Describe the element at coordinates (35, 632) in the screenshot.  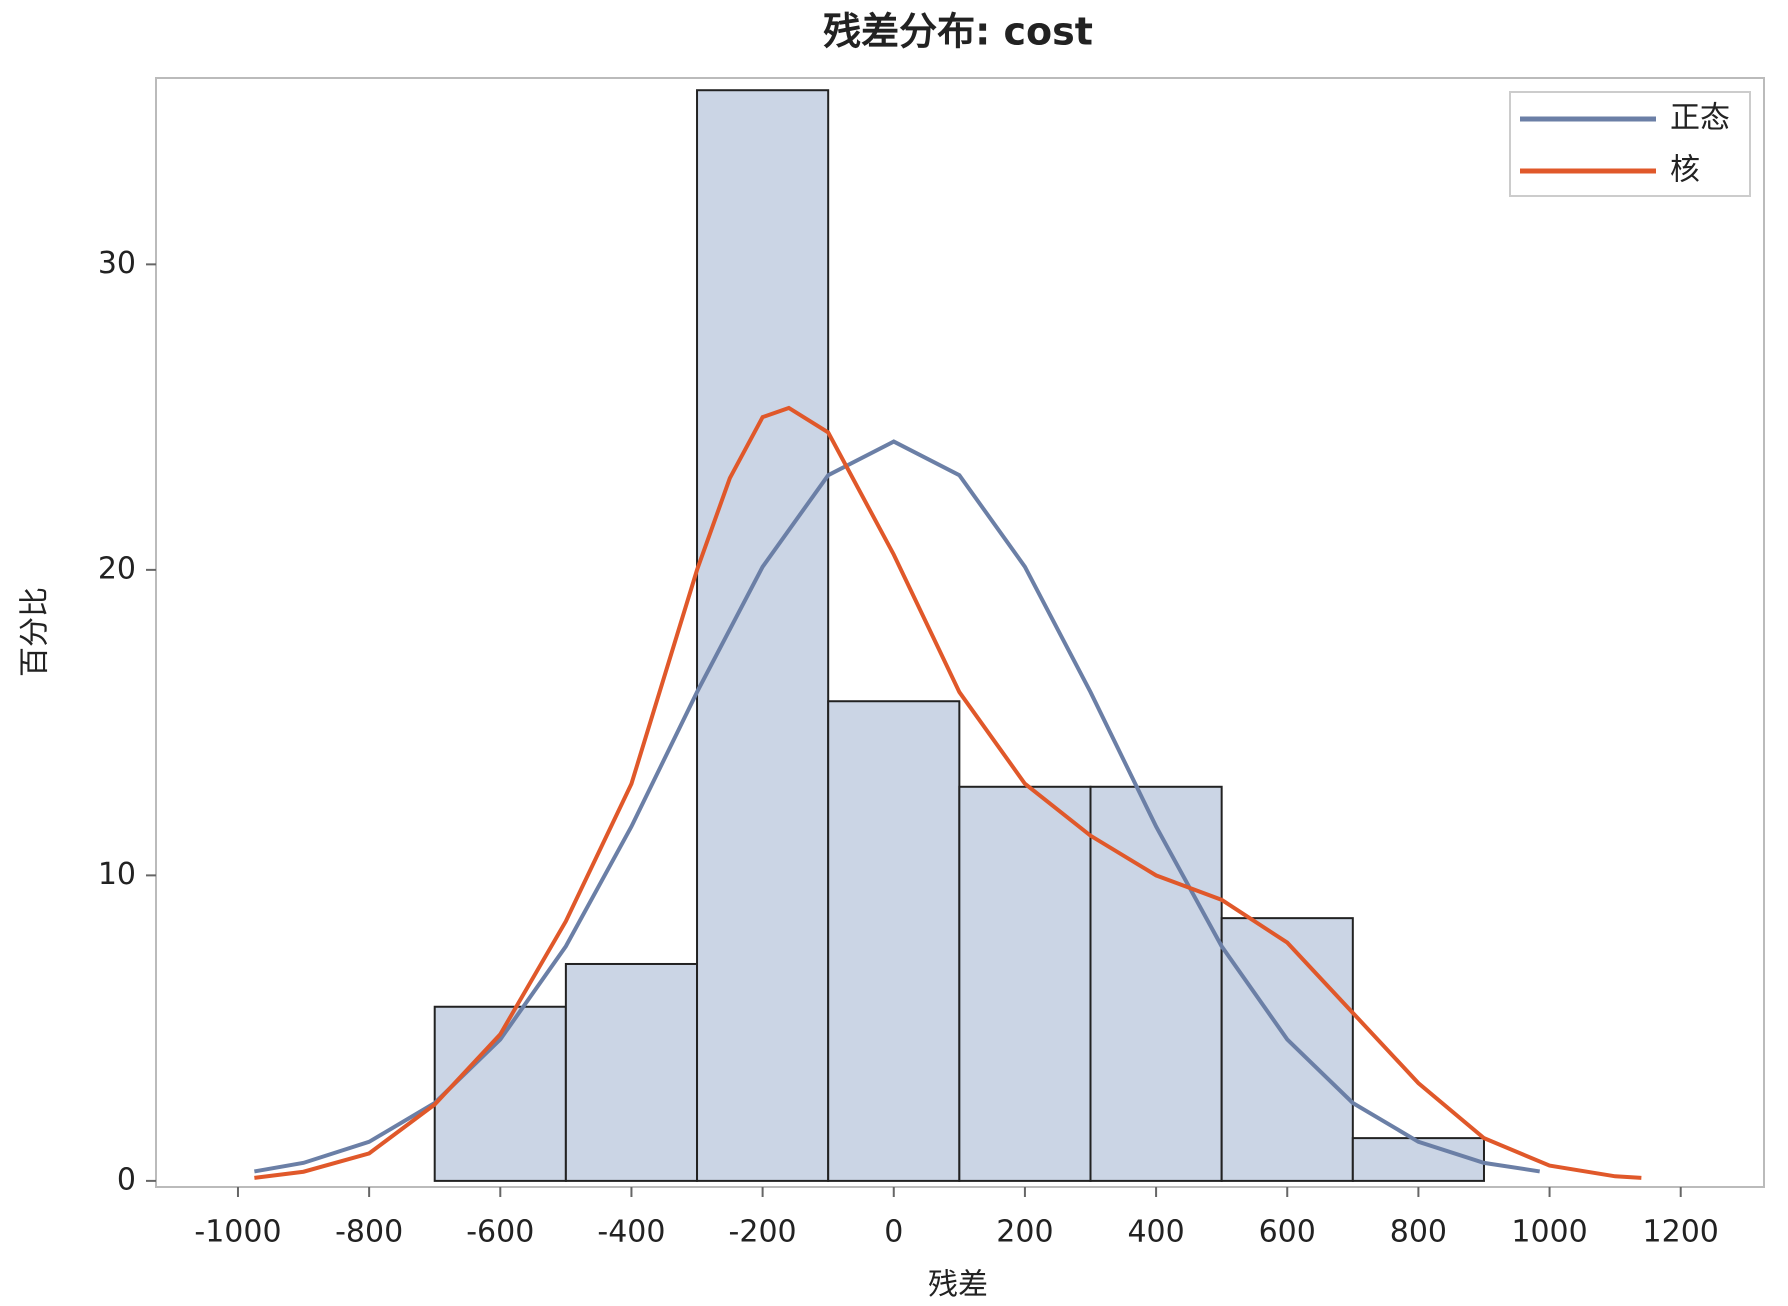
I see `y-axis-label: 百分比` at that location.